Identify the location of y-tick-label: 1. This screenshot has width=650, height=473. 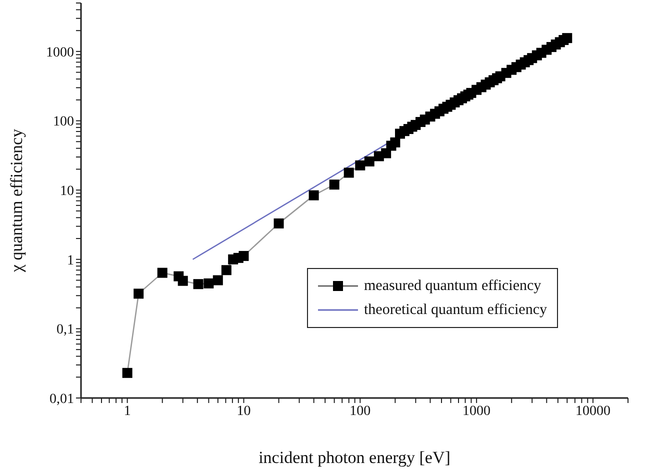
(70, 260).